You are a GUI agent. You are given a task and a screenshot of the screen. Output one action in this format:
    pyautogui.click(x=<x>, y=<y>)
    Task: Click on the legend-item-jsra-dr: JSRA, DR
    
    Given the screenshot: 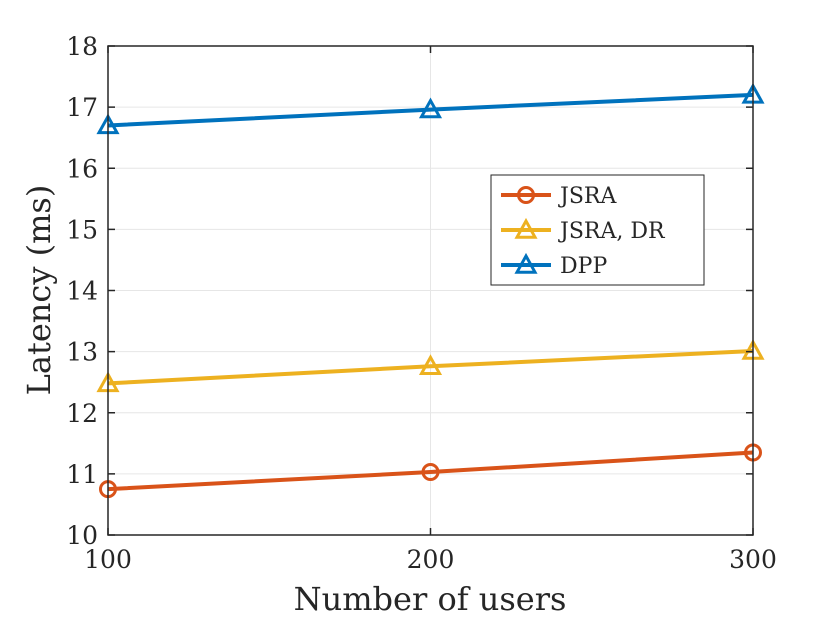 What is the action you would take?
    pyautogui.click(x=583, y=230)
    